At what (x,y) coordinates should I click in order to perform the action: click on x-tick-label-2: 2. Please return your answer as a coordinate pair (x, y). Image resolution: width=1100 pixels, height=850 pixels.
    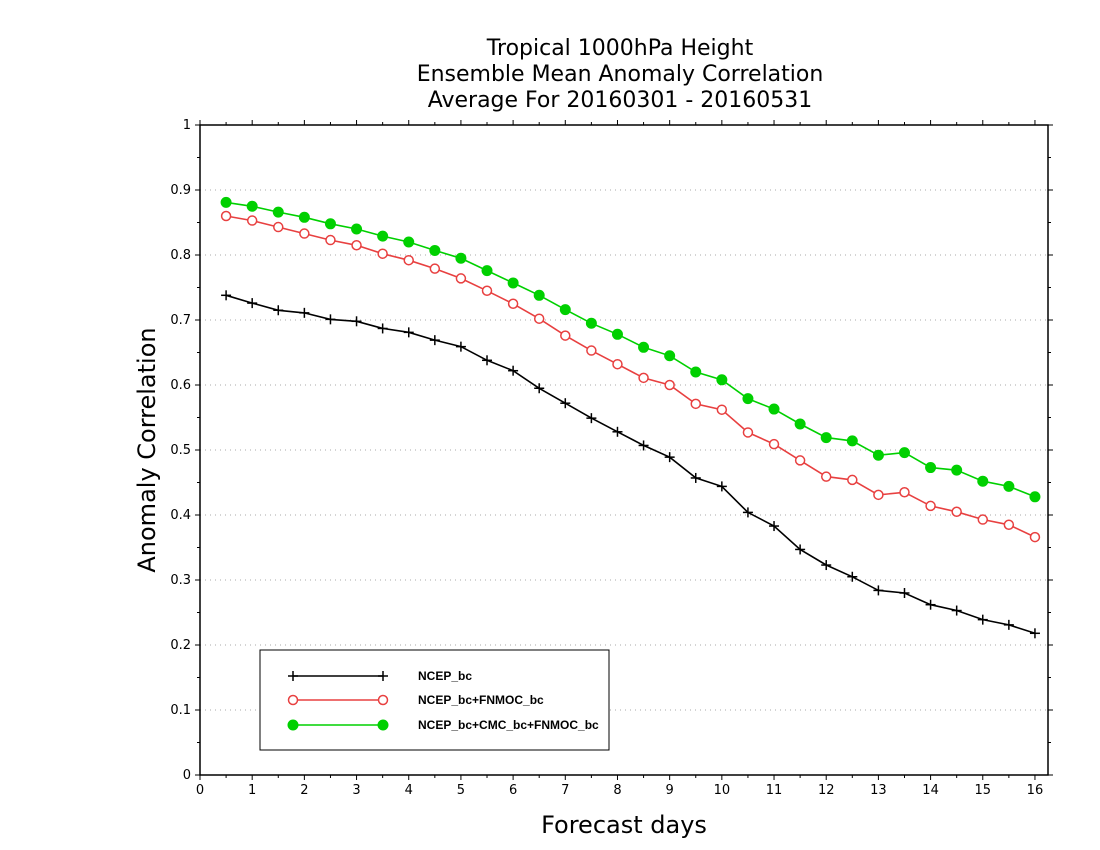
    Looking at the image, I should click on (304, 790).